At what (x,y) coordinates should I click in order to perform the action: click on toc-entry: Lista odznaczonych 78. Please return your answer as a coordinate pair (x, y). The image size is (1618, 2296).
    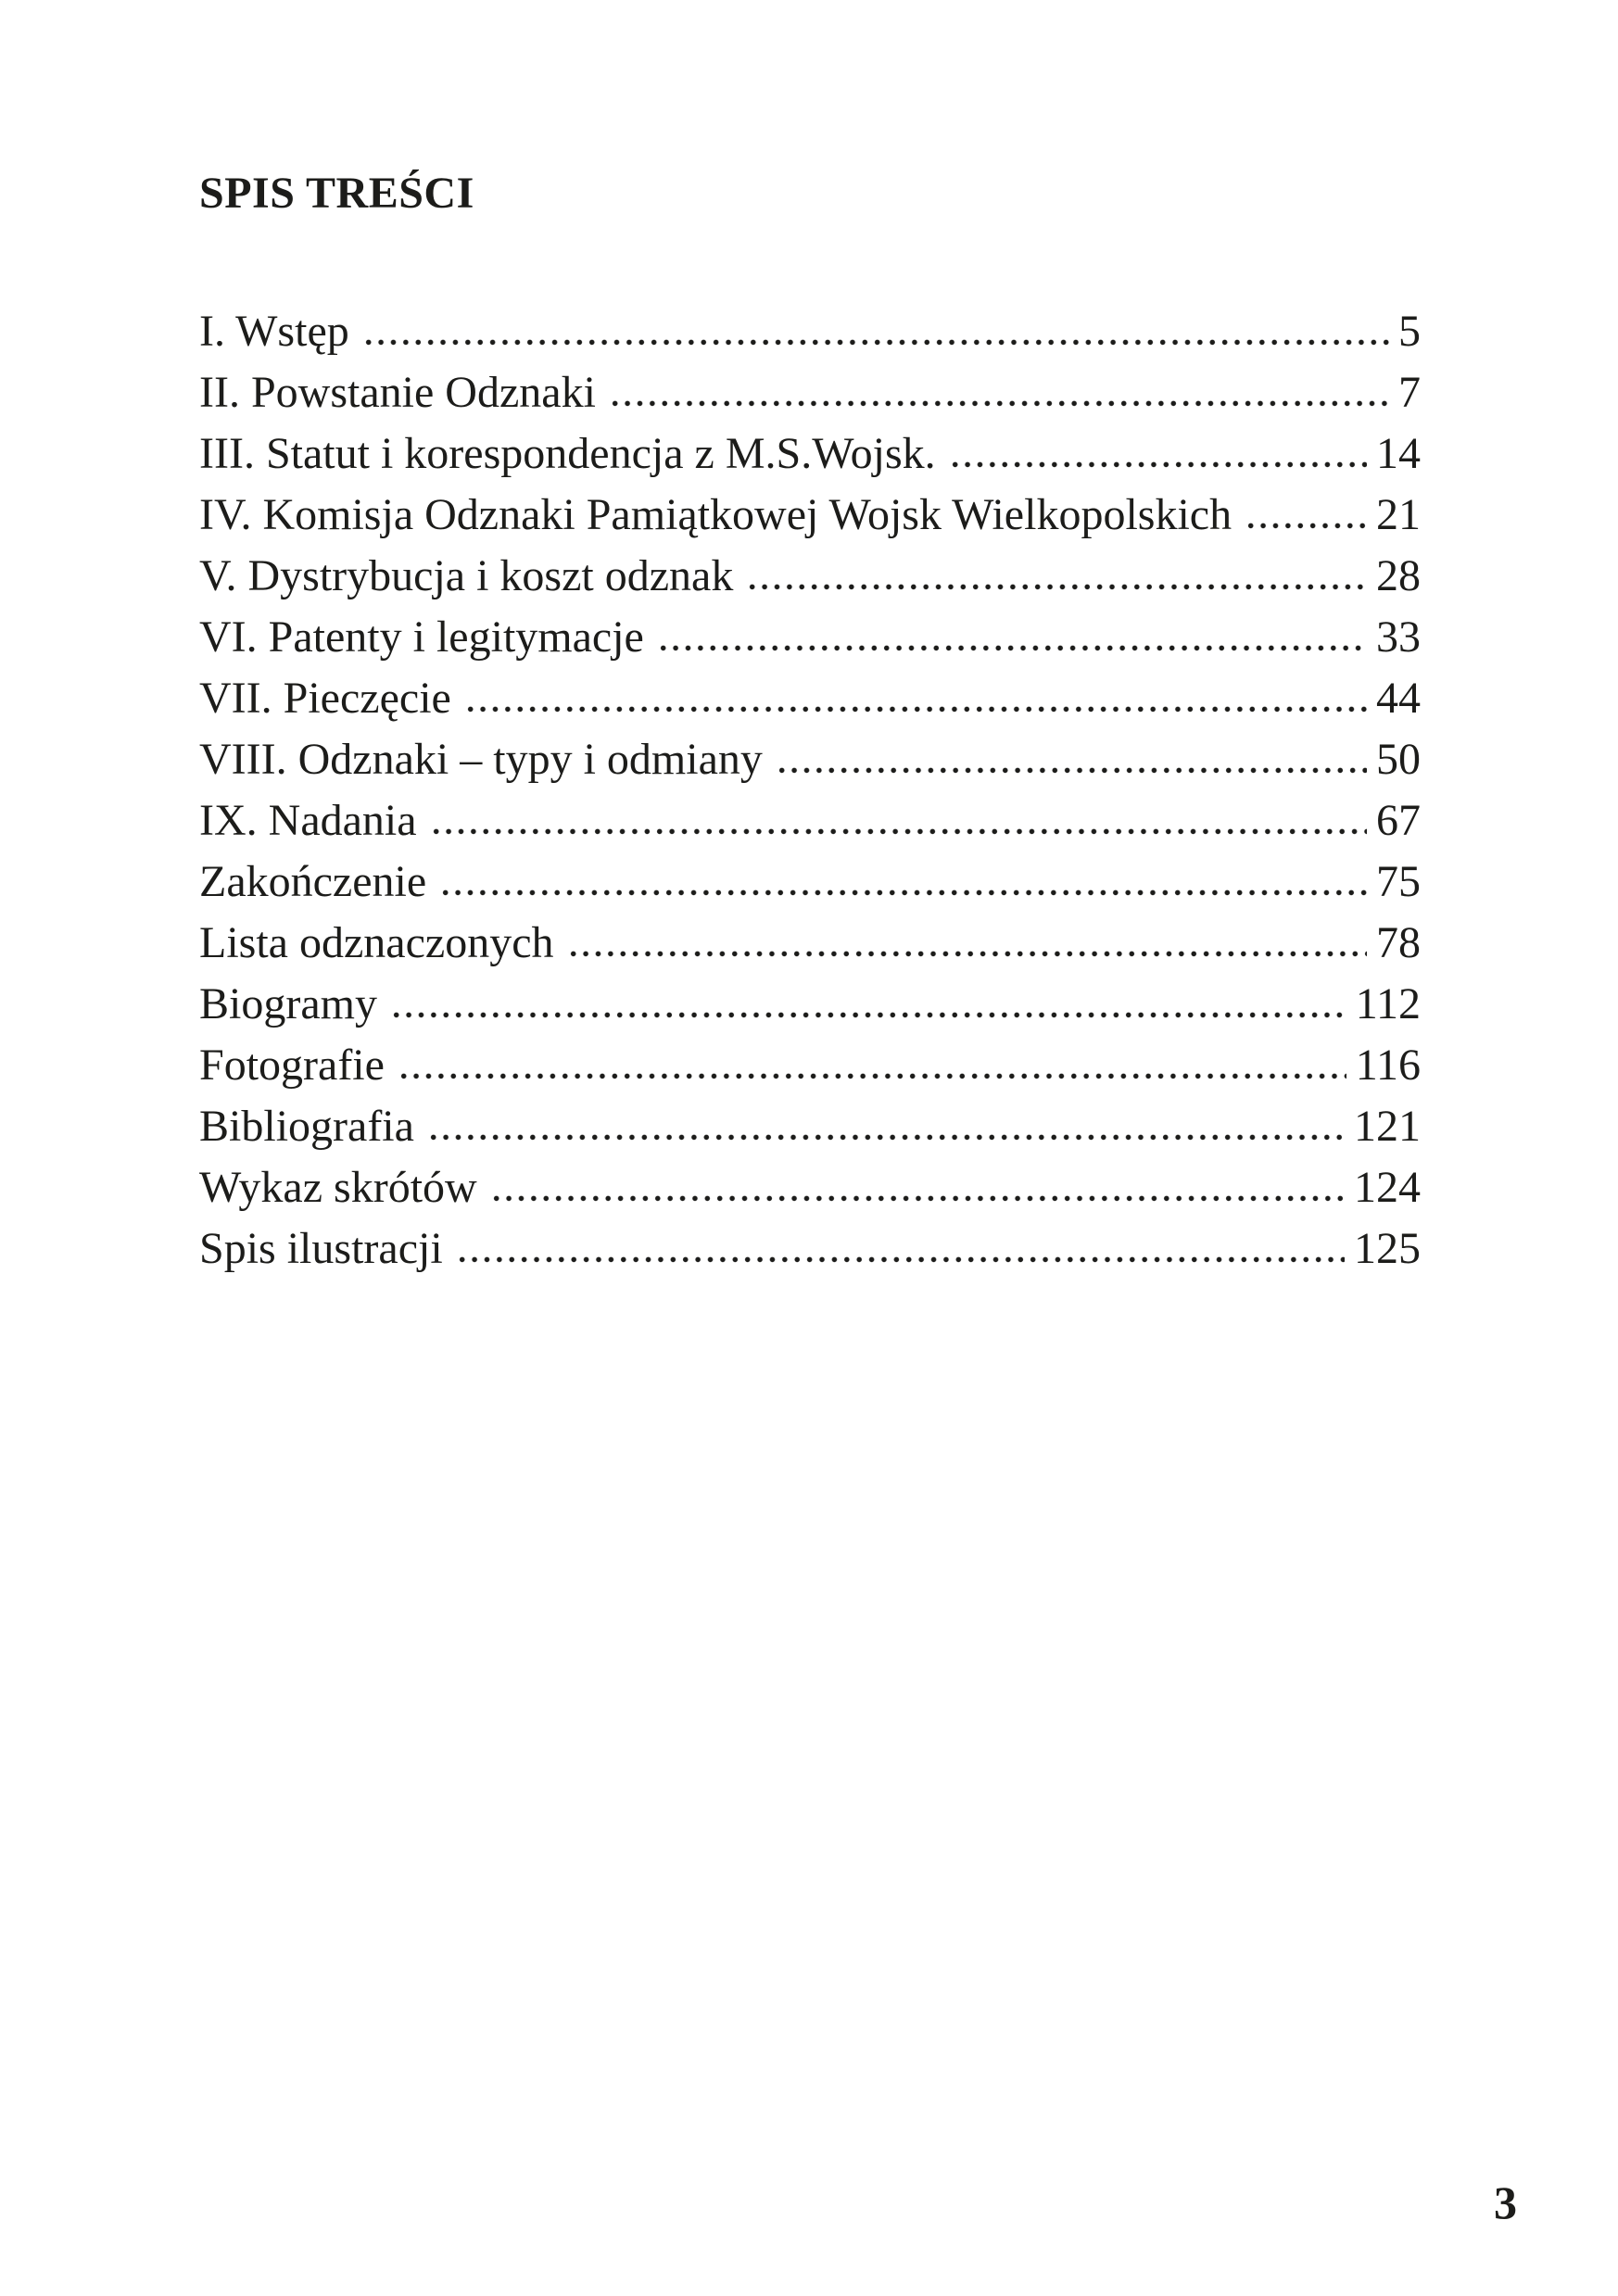
    Looking at the image, I should click on (810, 944).